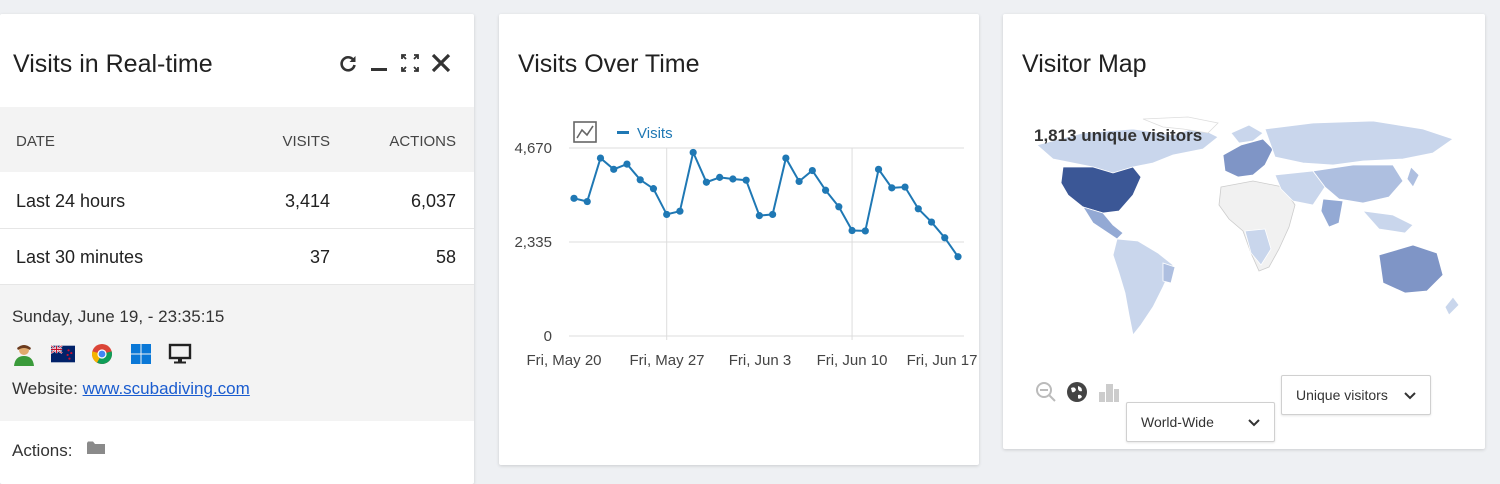  I want to click on region-select-value: World-Wide, so click(1177, 422).